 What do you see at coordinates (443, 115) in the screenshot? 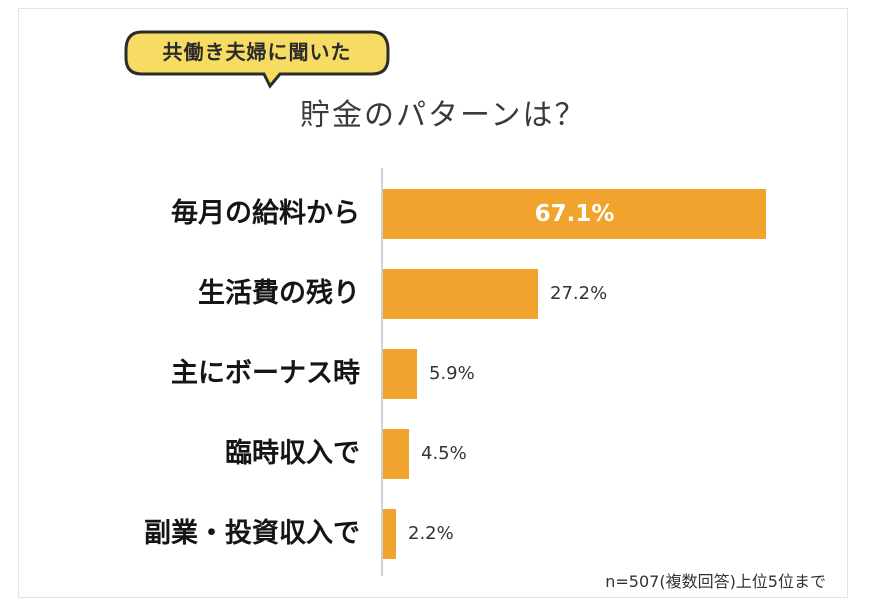
I see `chart-title: 貯金のパターンは？` at bounding box center [443, 115].